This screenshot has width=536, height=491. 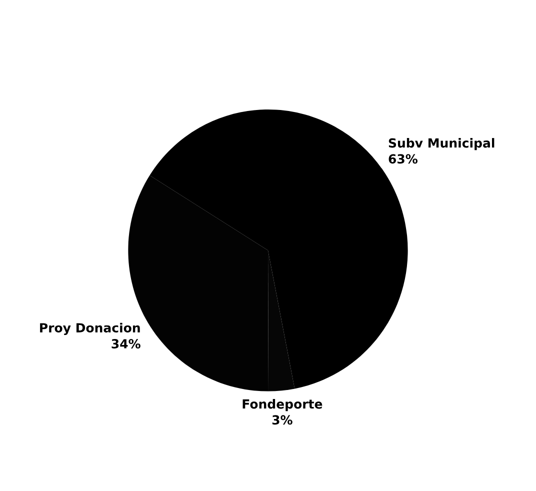 What do you see at coordinates (403, 159) in the screenshot?
I see `data-label: 63%` at bounding box center [403, 159].